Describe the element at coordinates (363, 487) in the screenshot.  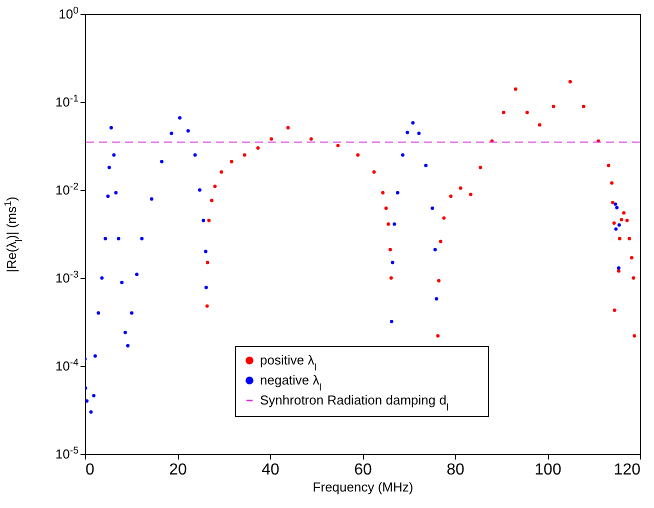
I see `x-axis-title: Frequency (MHz)` at that location.